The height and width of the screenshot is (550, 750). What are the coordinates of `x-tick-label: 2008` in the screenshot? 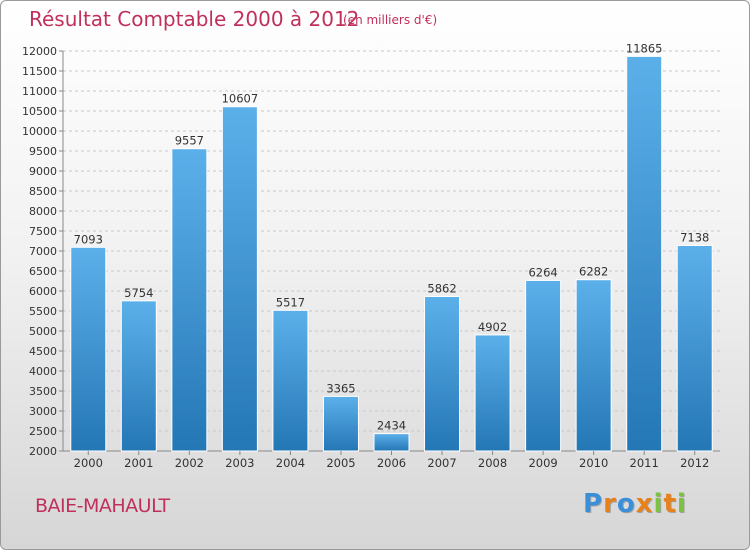 It's located at (492, 463).